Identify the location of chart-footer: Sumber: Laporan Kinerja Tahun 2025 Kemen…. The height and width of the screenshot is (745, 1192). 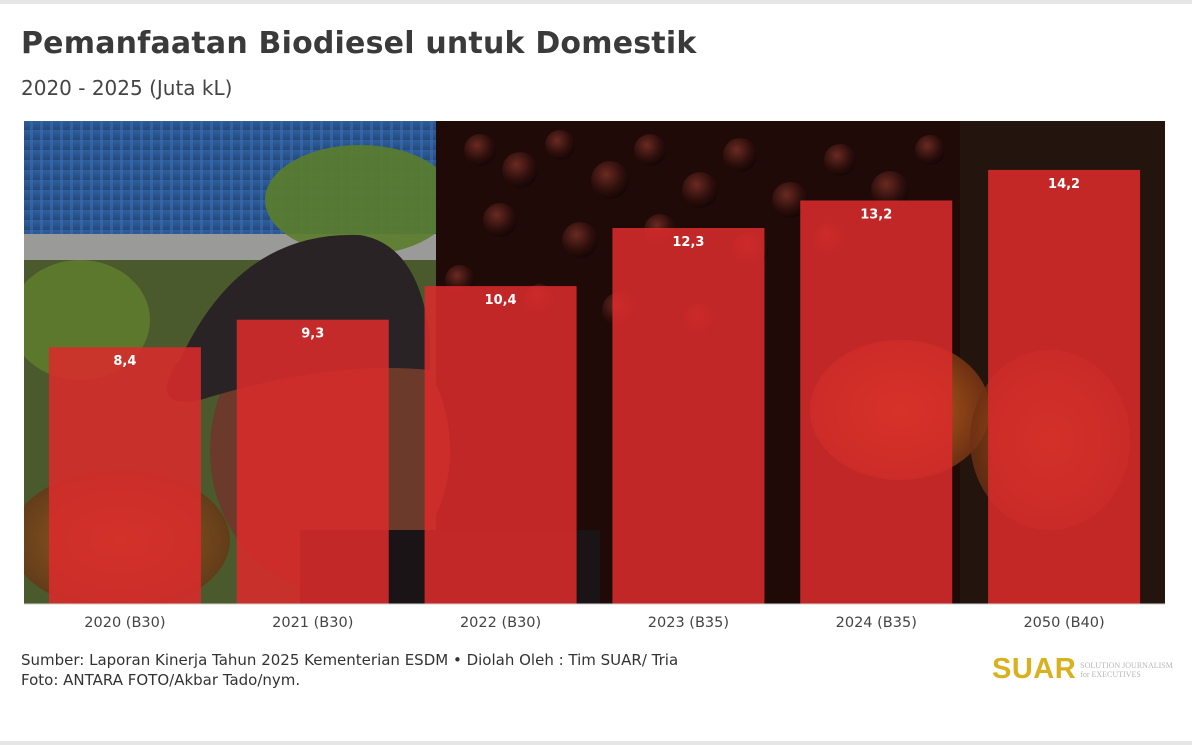
(349, 670).